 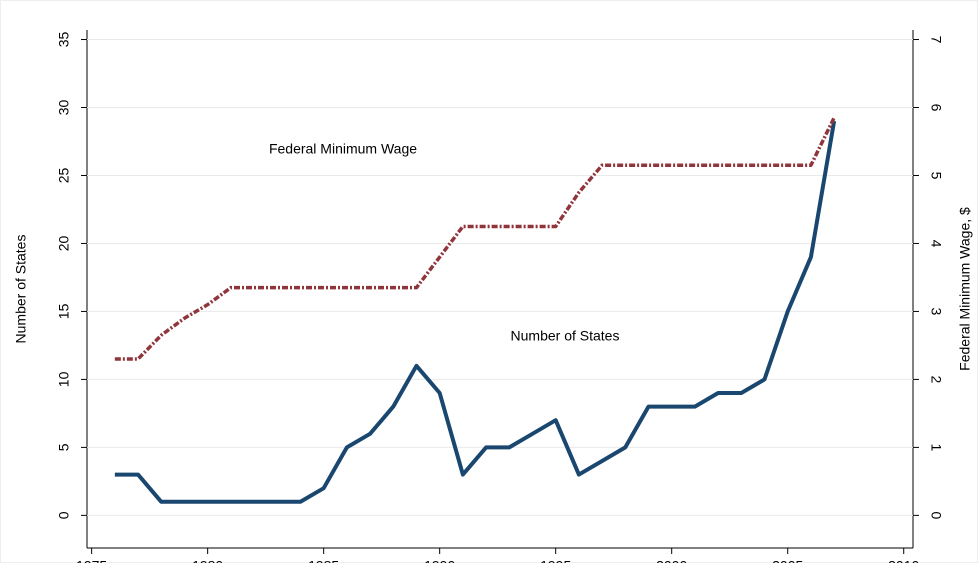 What do you see at coordinates (936, 447) in the screenshot?
I see `y2-tick-label: 1` at bounding box center [936, 447].